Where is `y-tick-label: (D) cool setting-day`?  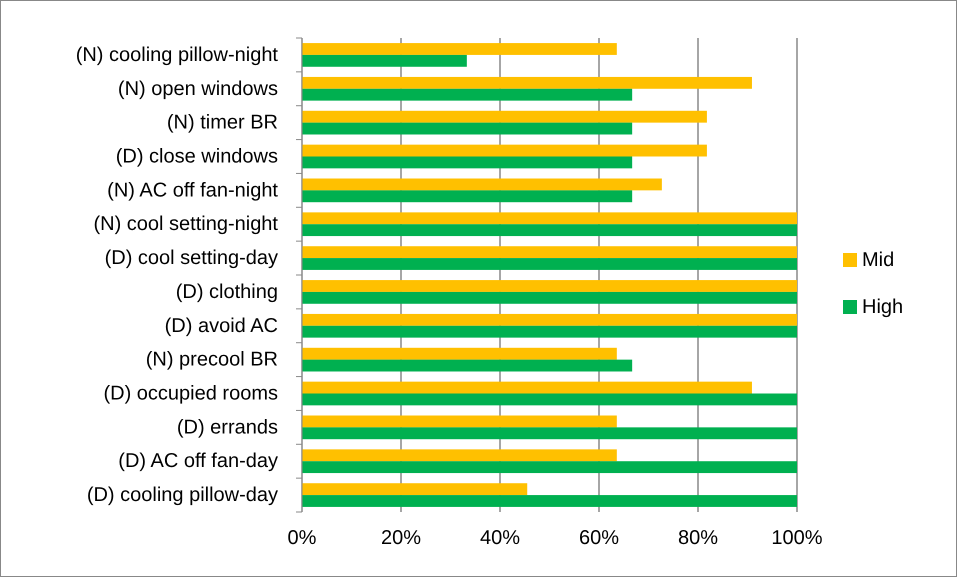 y-tick-label: (D) cool setting-day is located at coordinates (191, 258).